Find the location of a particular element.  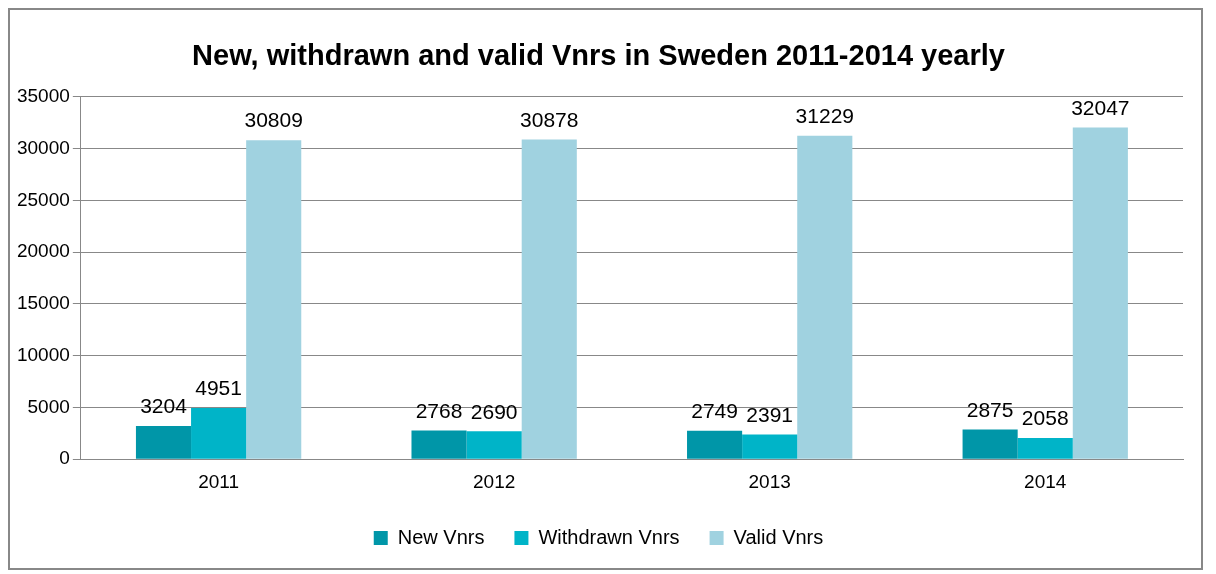

y-tick-label: 10000 is located at coordinates (43, 354).